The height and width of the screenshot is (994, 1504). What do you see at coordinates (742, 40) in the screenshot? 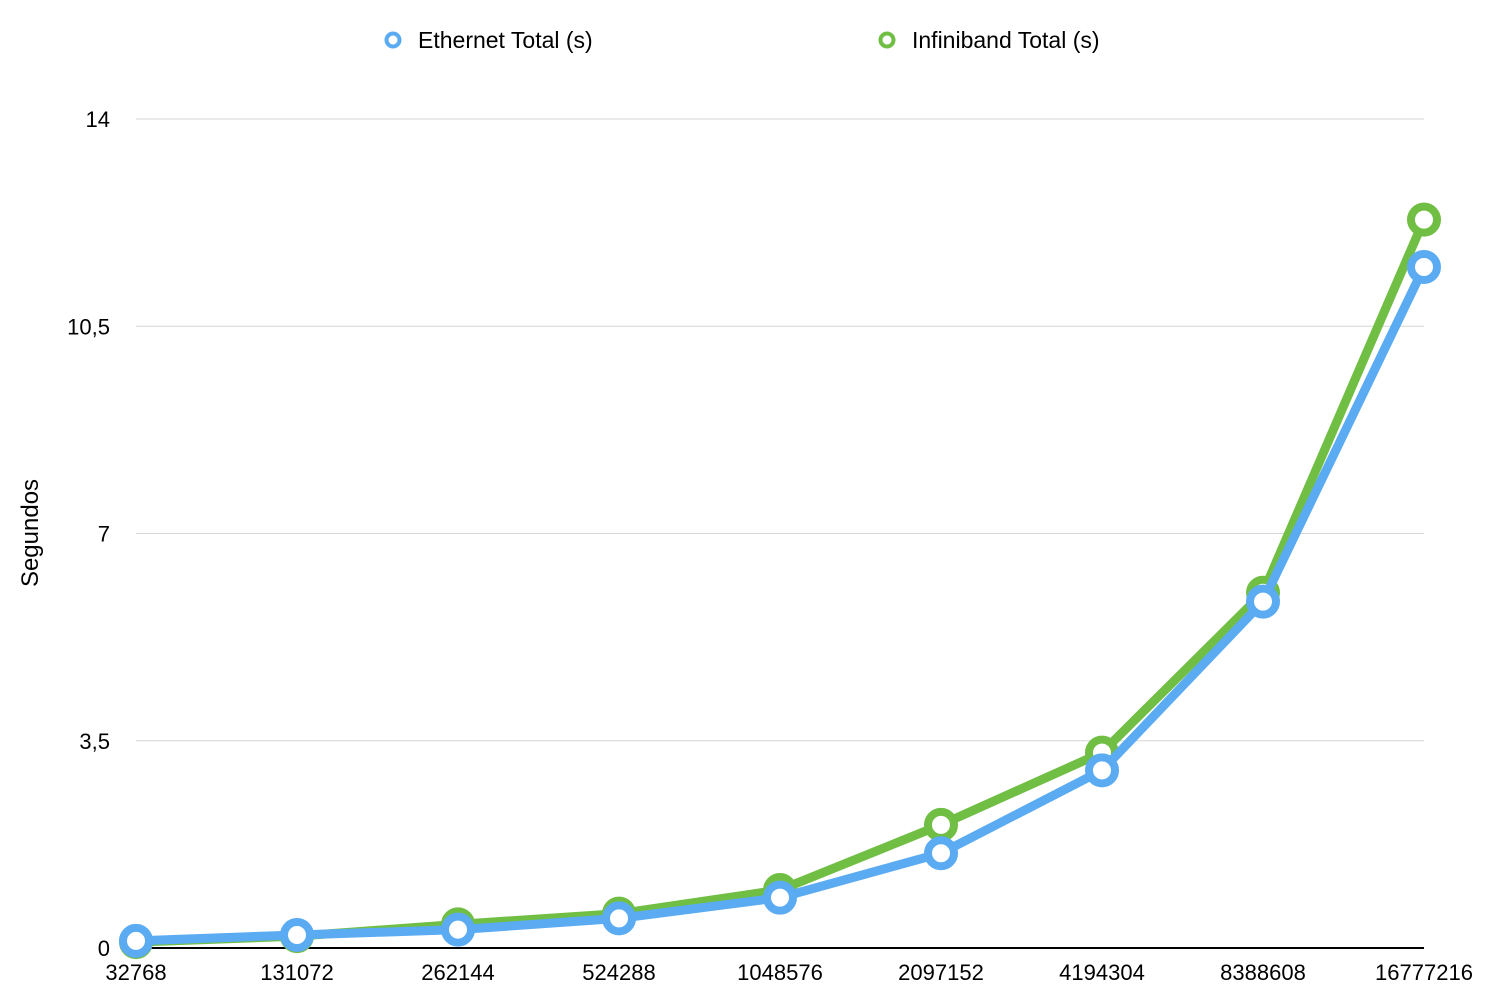
I see `legend: Ethernet Total (s) Infiniband Total (s)` at bounding box center [742, 40].